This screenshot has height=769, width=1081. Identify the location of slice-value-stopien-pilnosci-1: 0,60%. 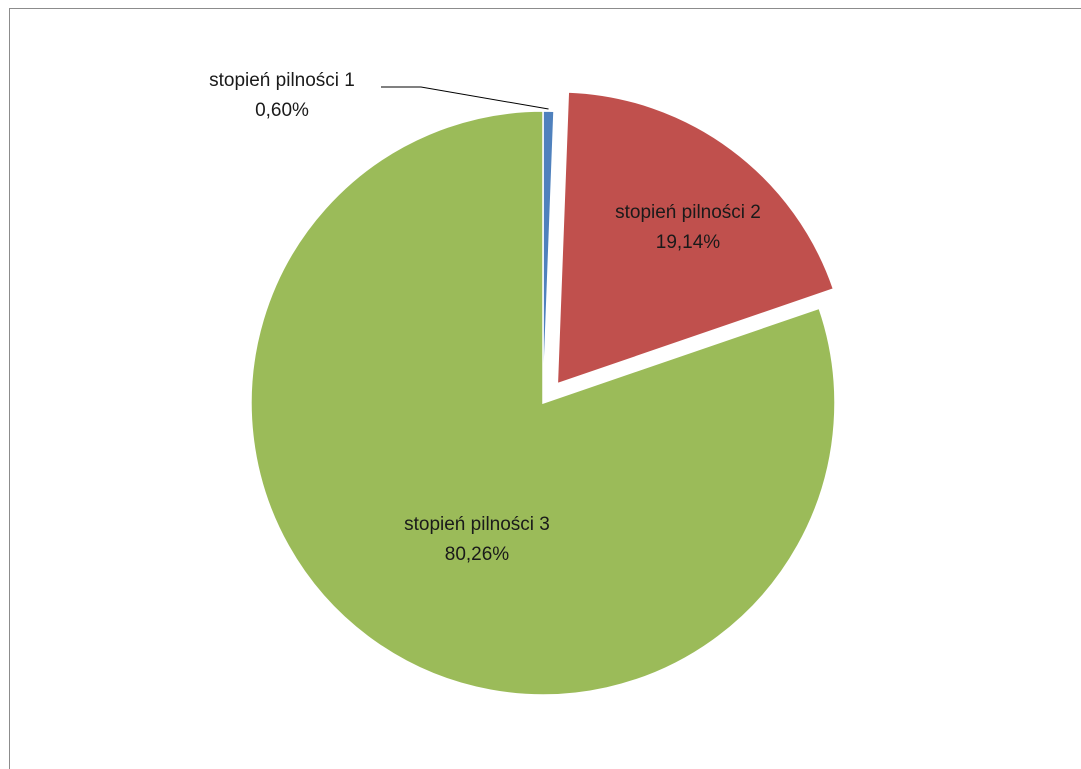
(282, 110).